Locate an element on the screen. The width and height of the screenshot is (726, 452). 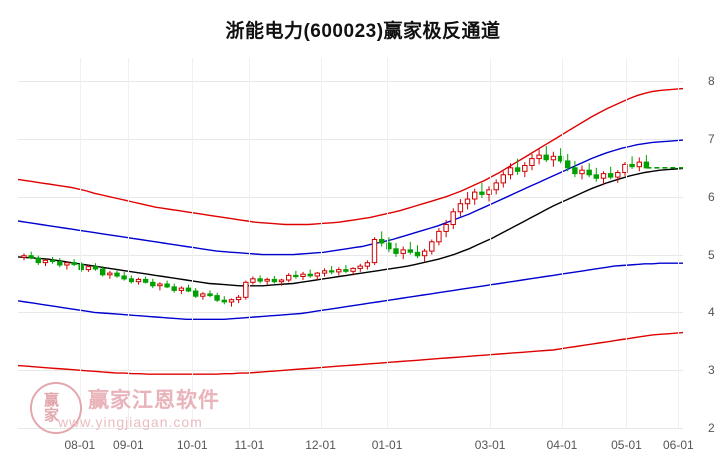
x-tick-label: 11-01 is located at coordinates (249, 445).